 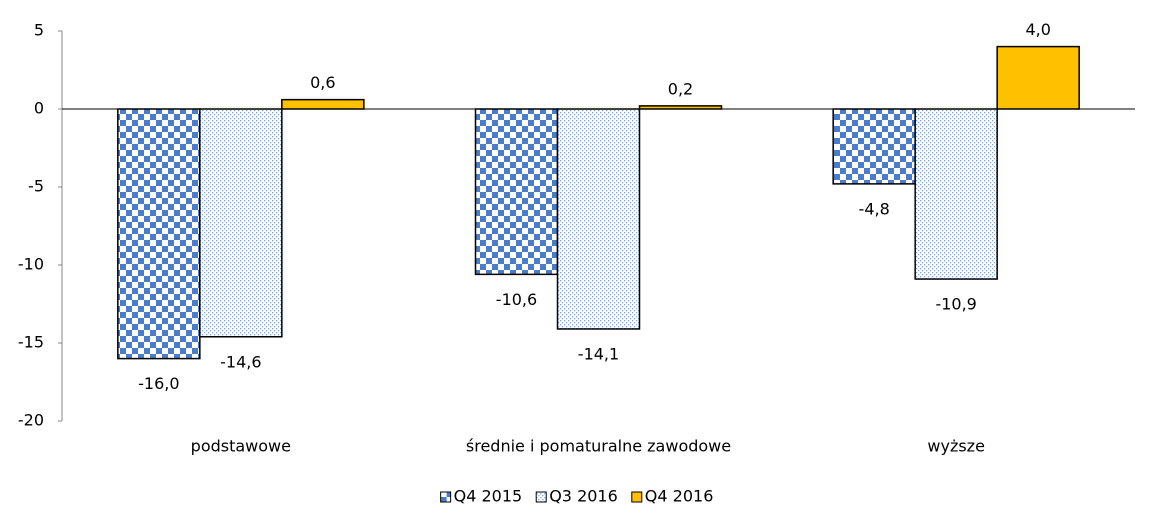 I want to click on y-tick-label: -20, so click(x=31, y=420).